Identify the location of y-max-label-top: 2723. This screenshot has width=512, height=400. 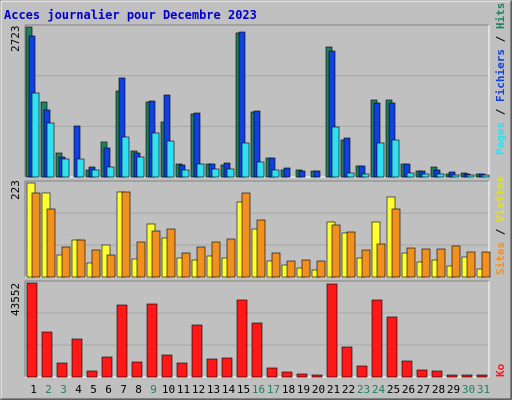
(15, 39).